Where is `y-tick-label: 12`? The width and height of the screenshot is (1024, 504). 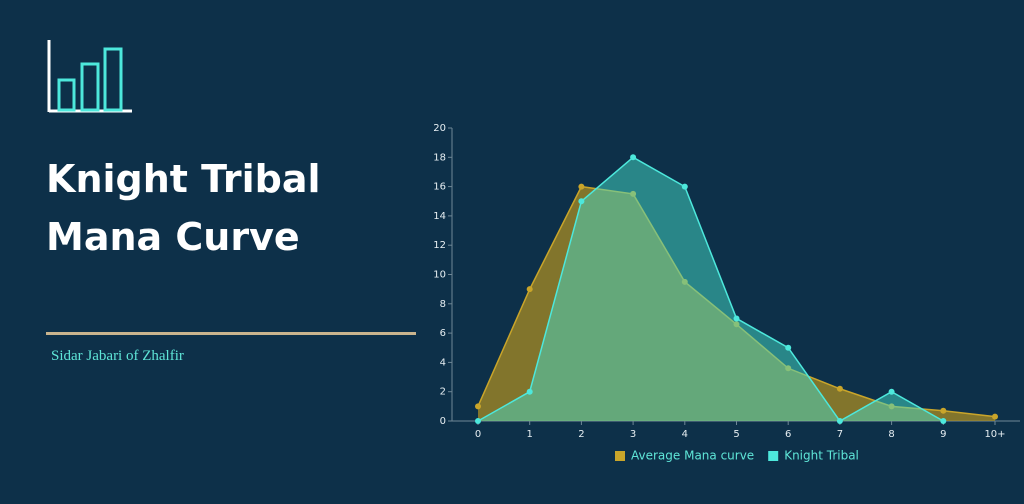 y-tick-label: 12 is located at coordinates (439, 245).